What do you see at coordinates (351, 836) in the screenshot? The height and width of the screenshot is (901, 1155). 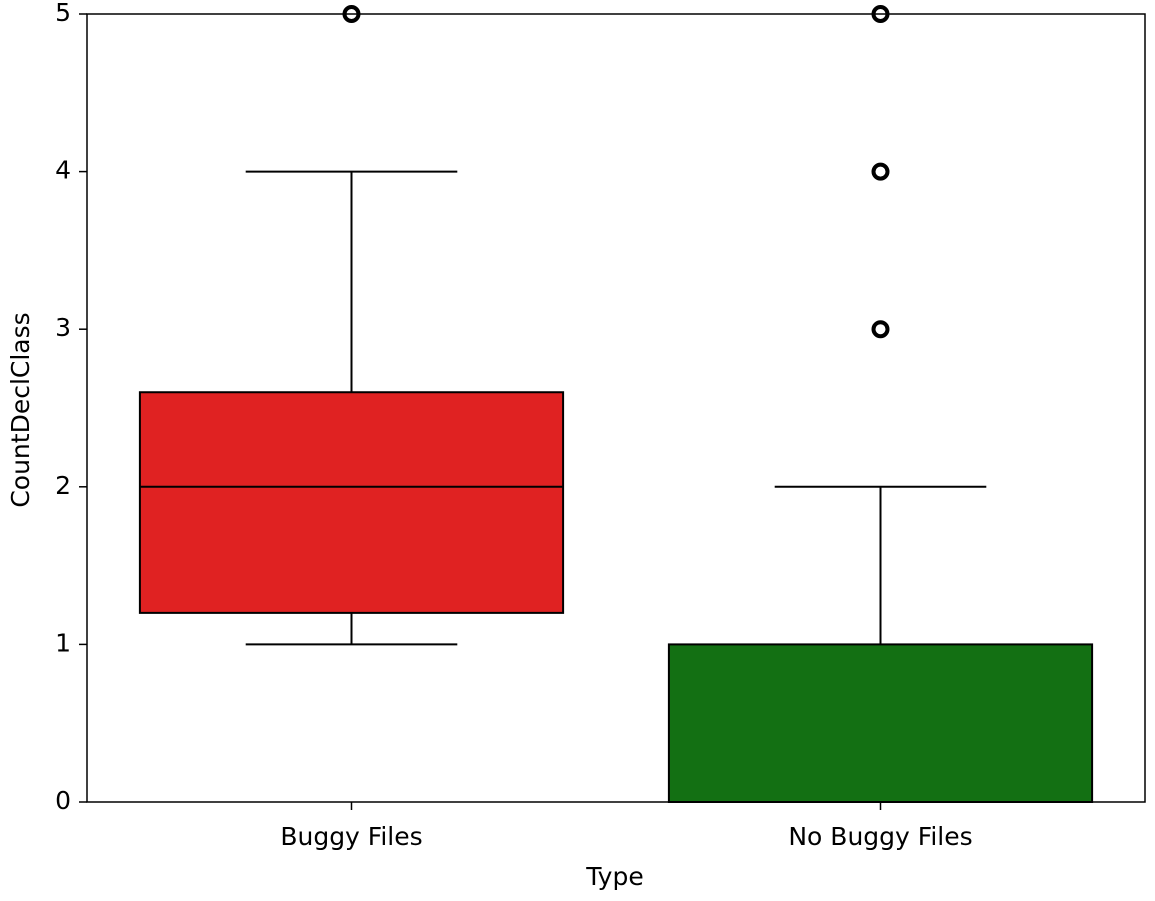 I see `x-tick-label: Buggy Files` at bounding box center [351, 836].